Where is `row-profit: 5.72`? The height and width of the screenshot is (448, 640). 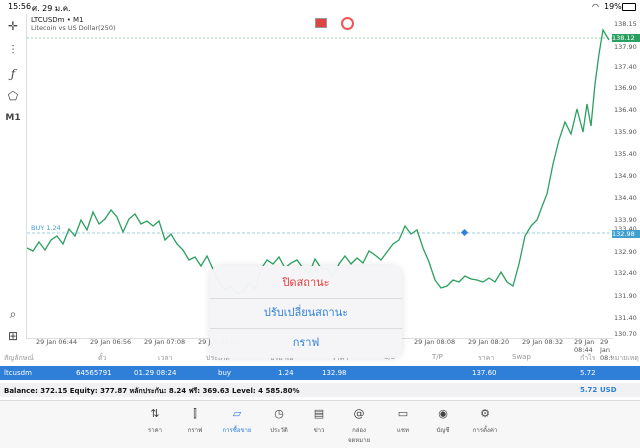
row-profit: 5.72 is located at coordinates (588, 373).